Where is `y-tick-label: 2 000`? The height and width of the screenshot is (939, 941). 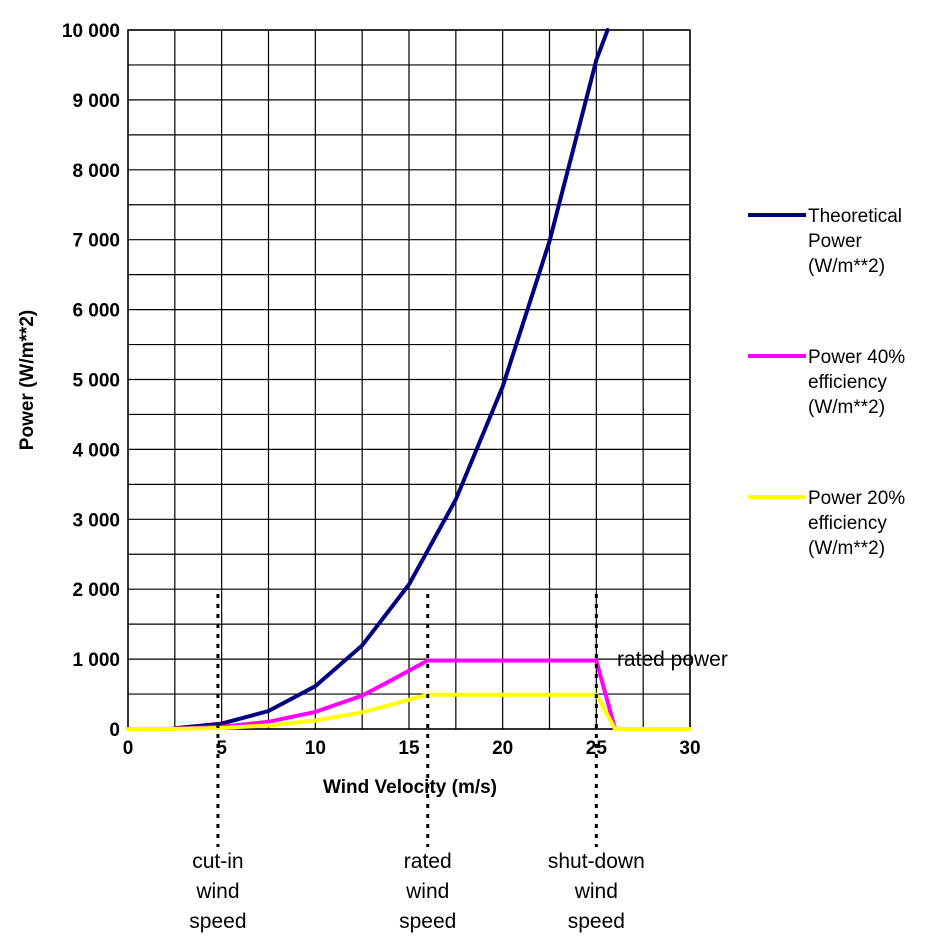 y-tick-label: 2 000 is located at coordinates (96, 590).